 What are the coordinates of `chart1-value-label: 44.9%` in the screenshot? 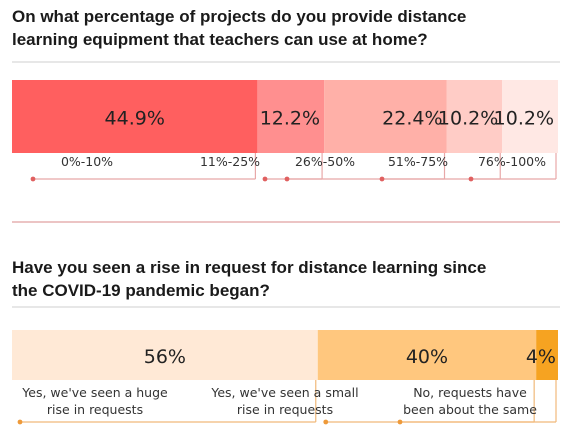 It's located at (135, 119).